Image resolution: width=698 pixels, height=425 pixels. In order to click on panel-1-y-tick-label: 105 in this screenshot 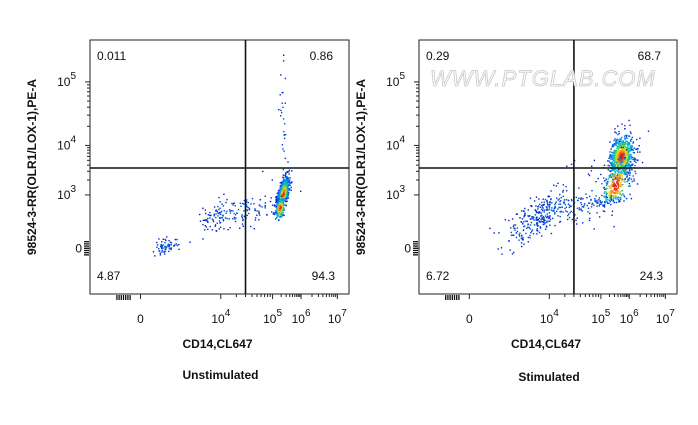, I will do `click(66, 80)`.